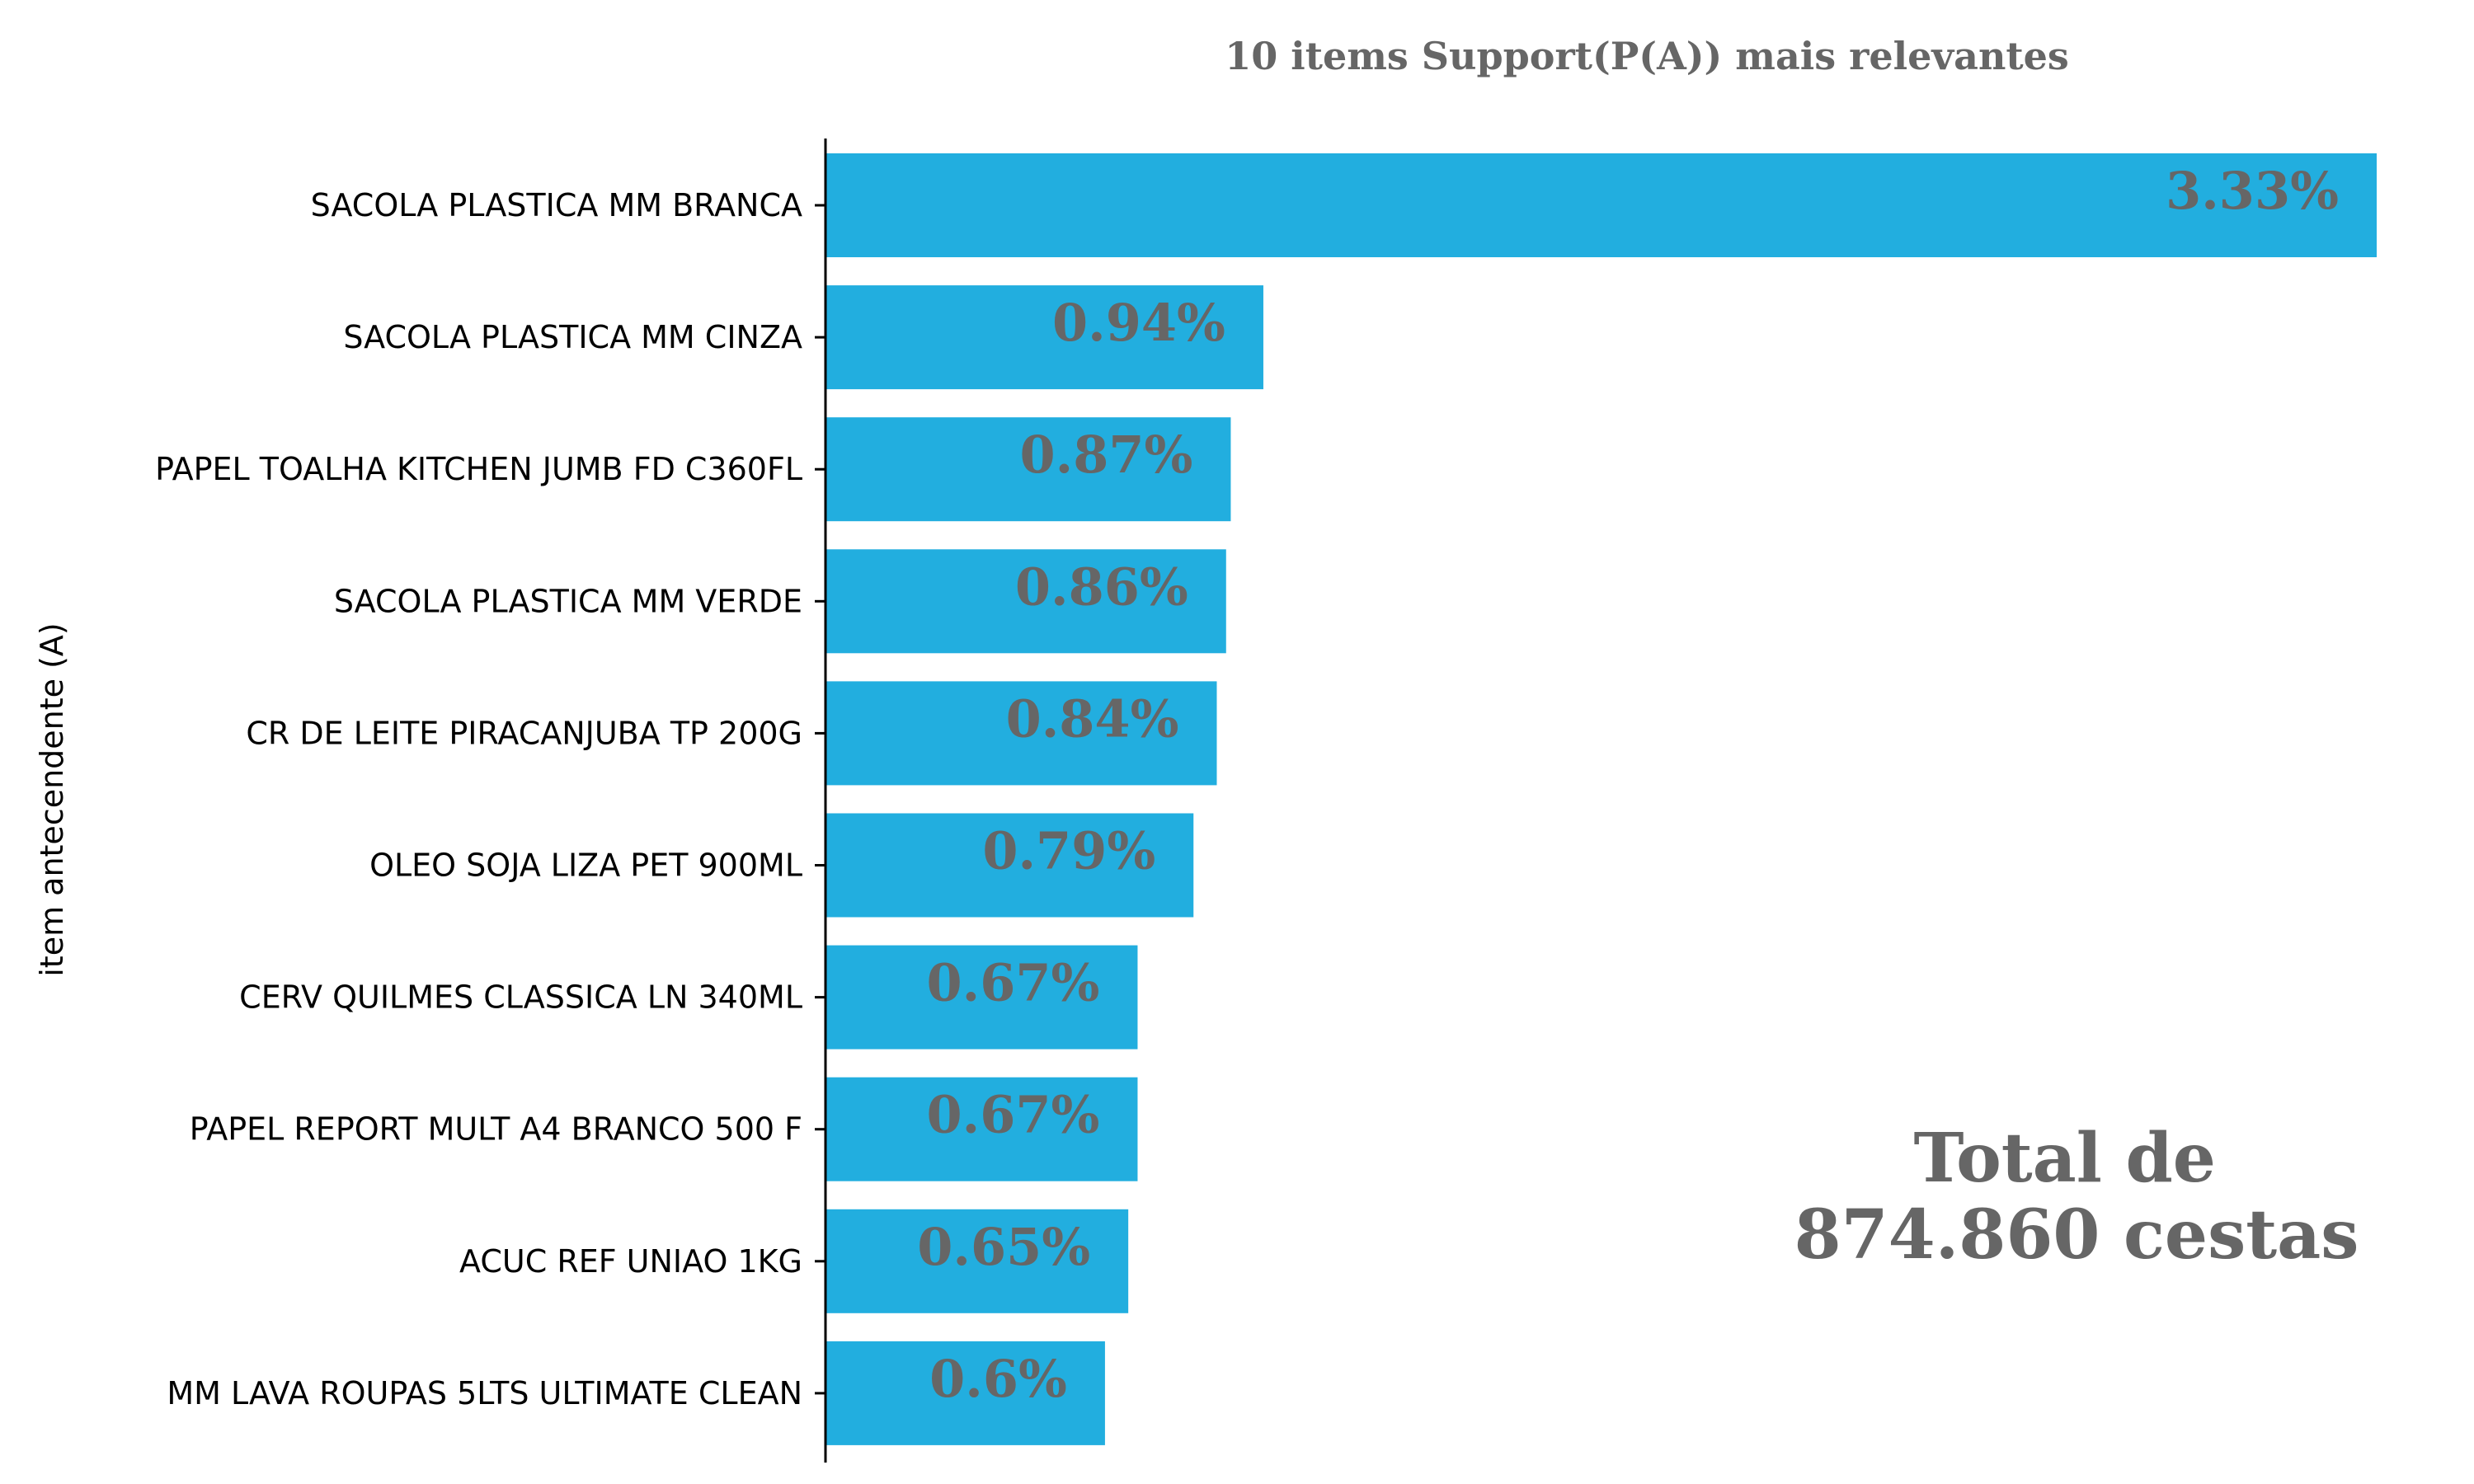  Describe the element at coordinates (52, 799) in the screenshot. I see `y-axis-label: item antecendente (A)` at that location.